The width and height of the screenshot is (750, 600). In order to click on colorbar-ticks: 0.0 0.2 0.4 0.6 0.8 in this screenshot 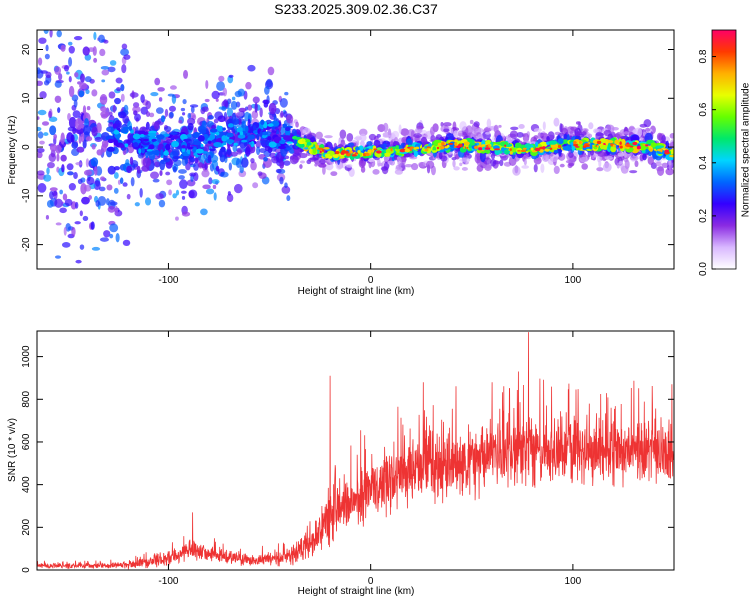, I will do `click(707, 162)`.